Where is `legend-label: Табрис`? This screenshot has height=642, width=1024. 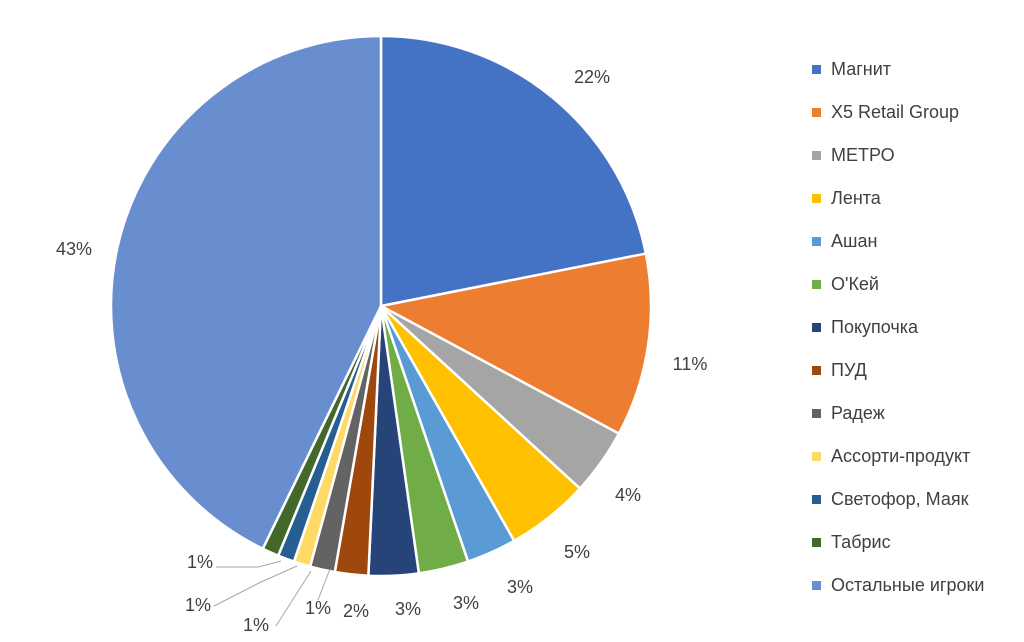
legend-label: Табрис is located at coordinates (861, 542).